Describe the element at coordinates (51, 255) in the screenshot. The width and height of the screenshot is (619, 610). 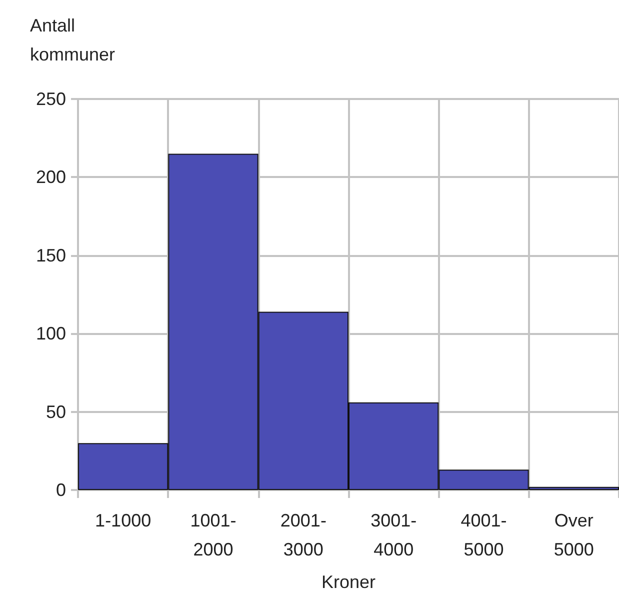
I see `y-tick-label: 150` at that location.